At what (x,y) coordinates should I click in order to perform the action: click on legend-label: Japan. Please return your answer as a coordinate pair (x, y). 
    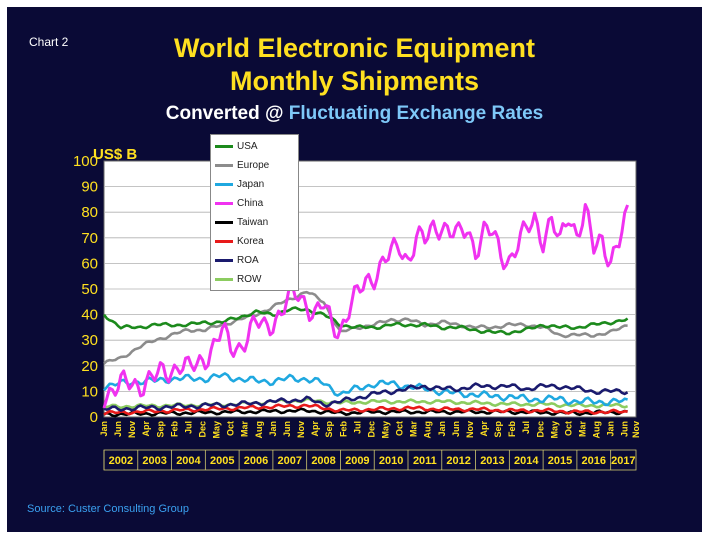
    Looking at the image, I should click on (251, 184).